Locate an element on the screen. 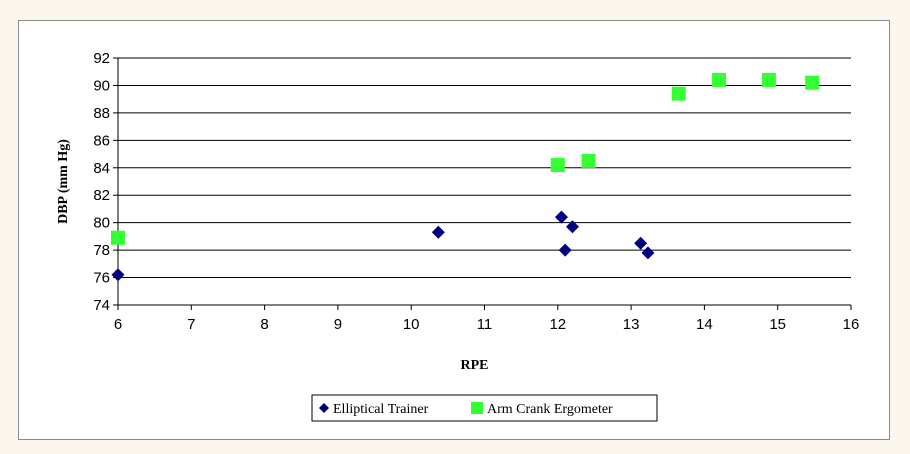  legend-marker-arm-crank-ergometer is located at coordinates (477, 408).